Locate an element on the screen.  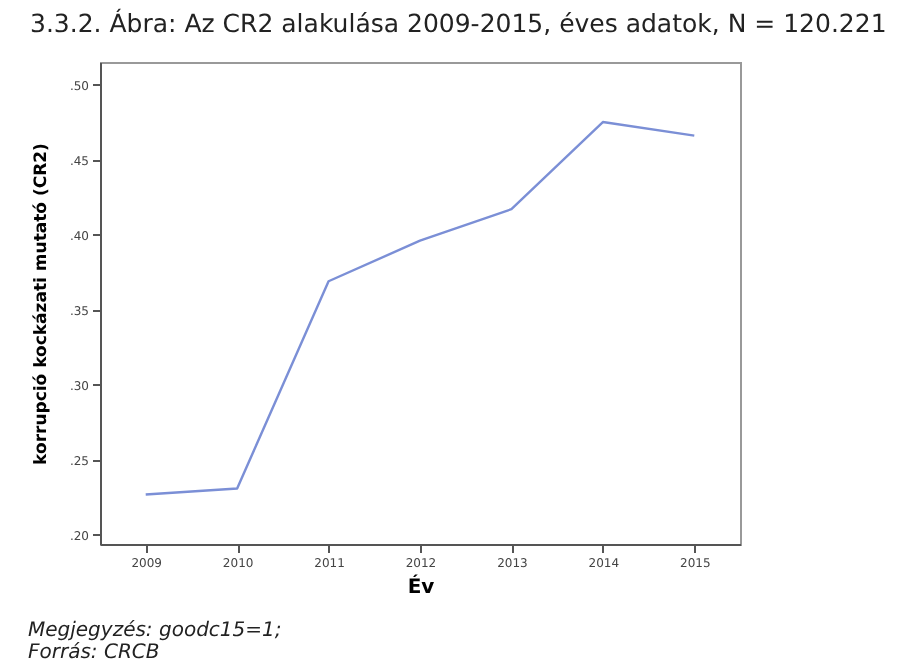
text: Forrás: CRCB is located at coordinates (95, 653).